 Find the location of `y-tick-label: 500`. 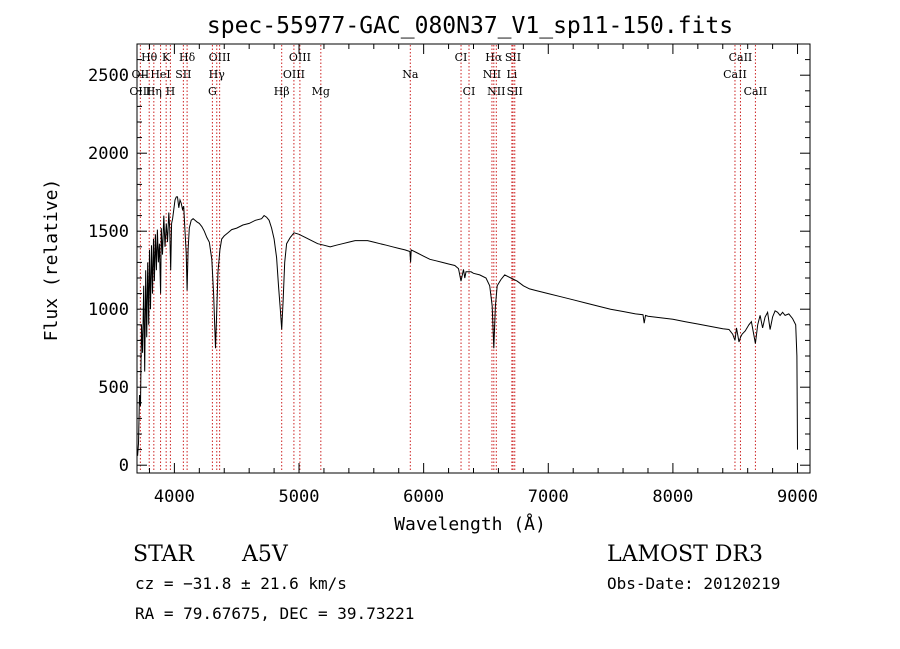

y-tick-label: 500 is located at coordinates (113, 388).